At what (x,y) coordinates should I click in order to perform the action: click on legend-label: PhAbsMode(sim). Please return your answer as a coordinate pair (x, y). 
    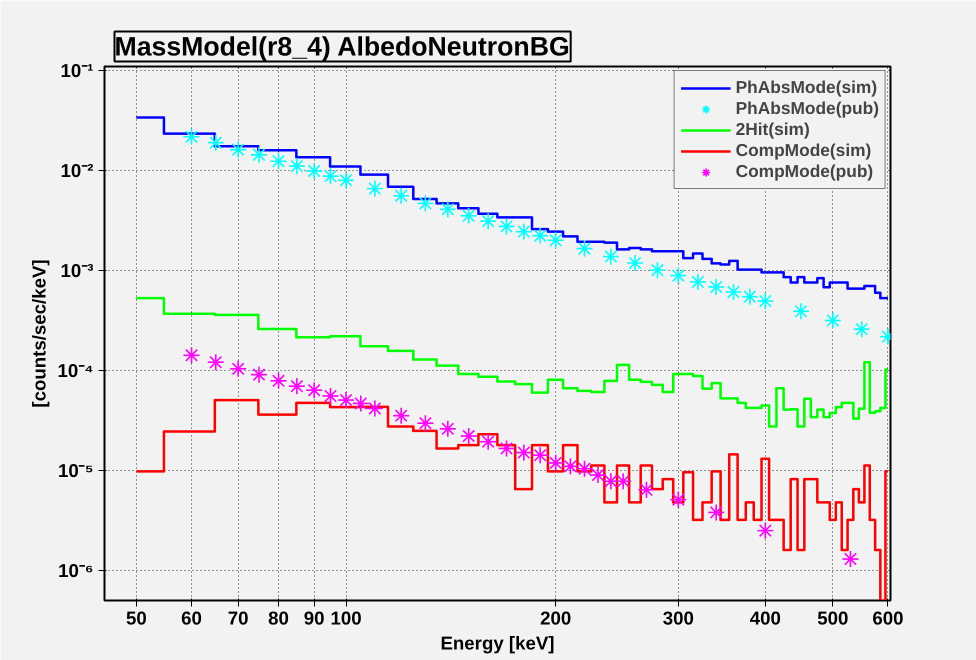
    Looking at the image, I should click on (807, 87).